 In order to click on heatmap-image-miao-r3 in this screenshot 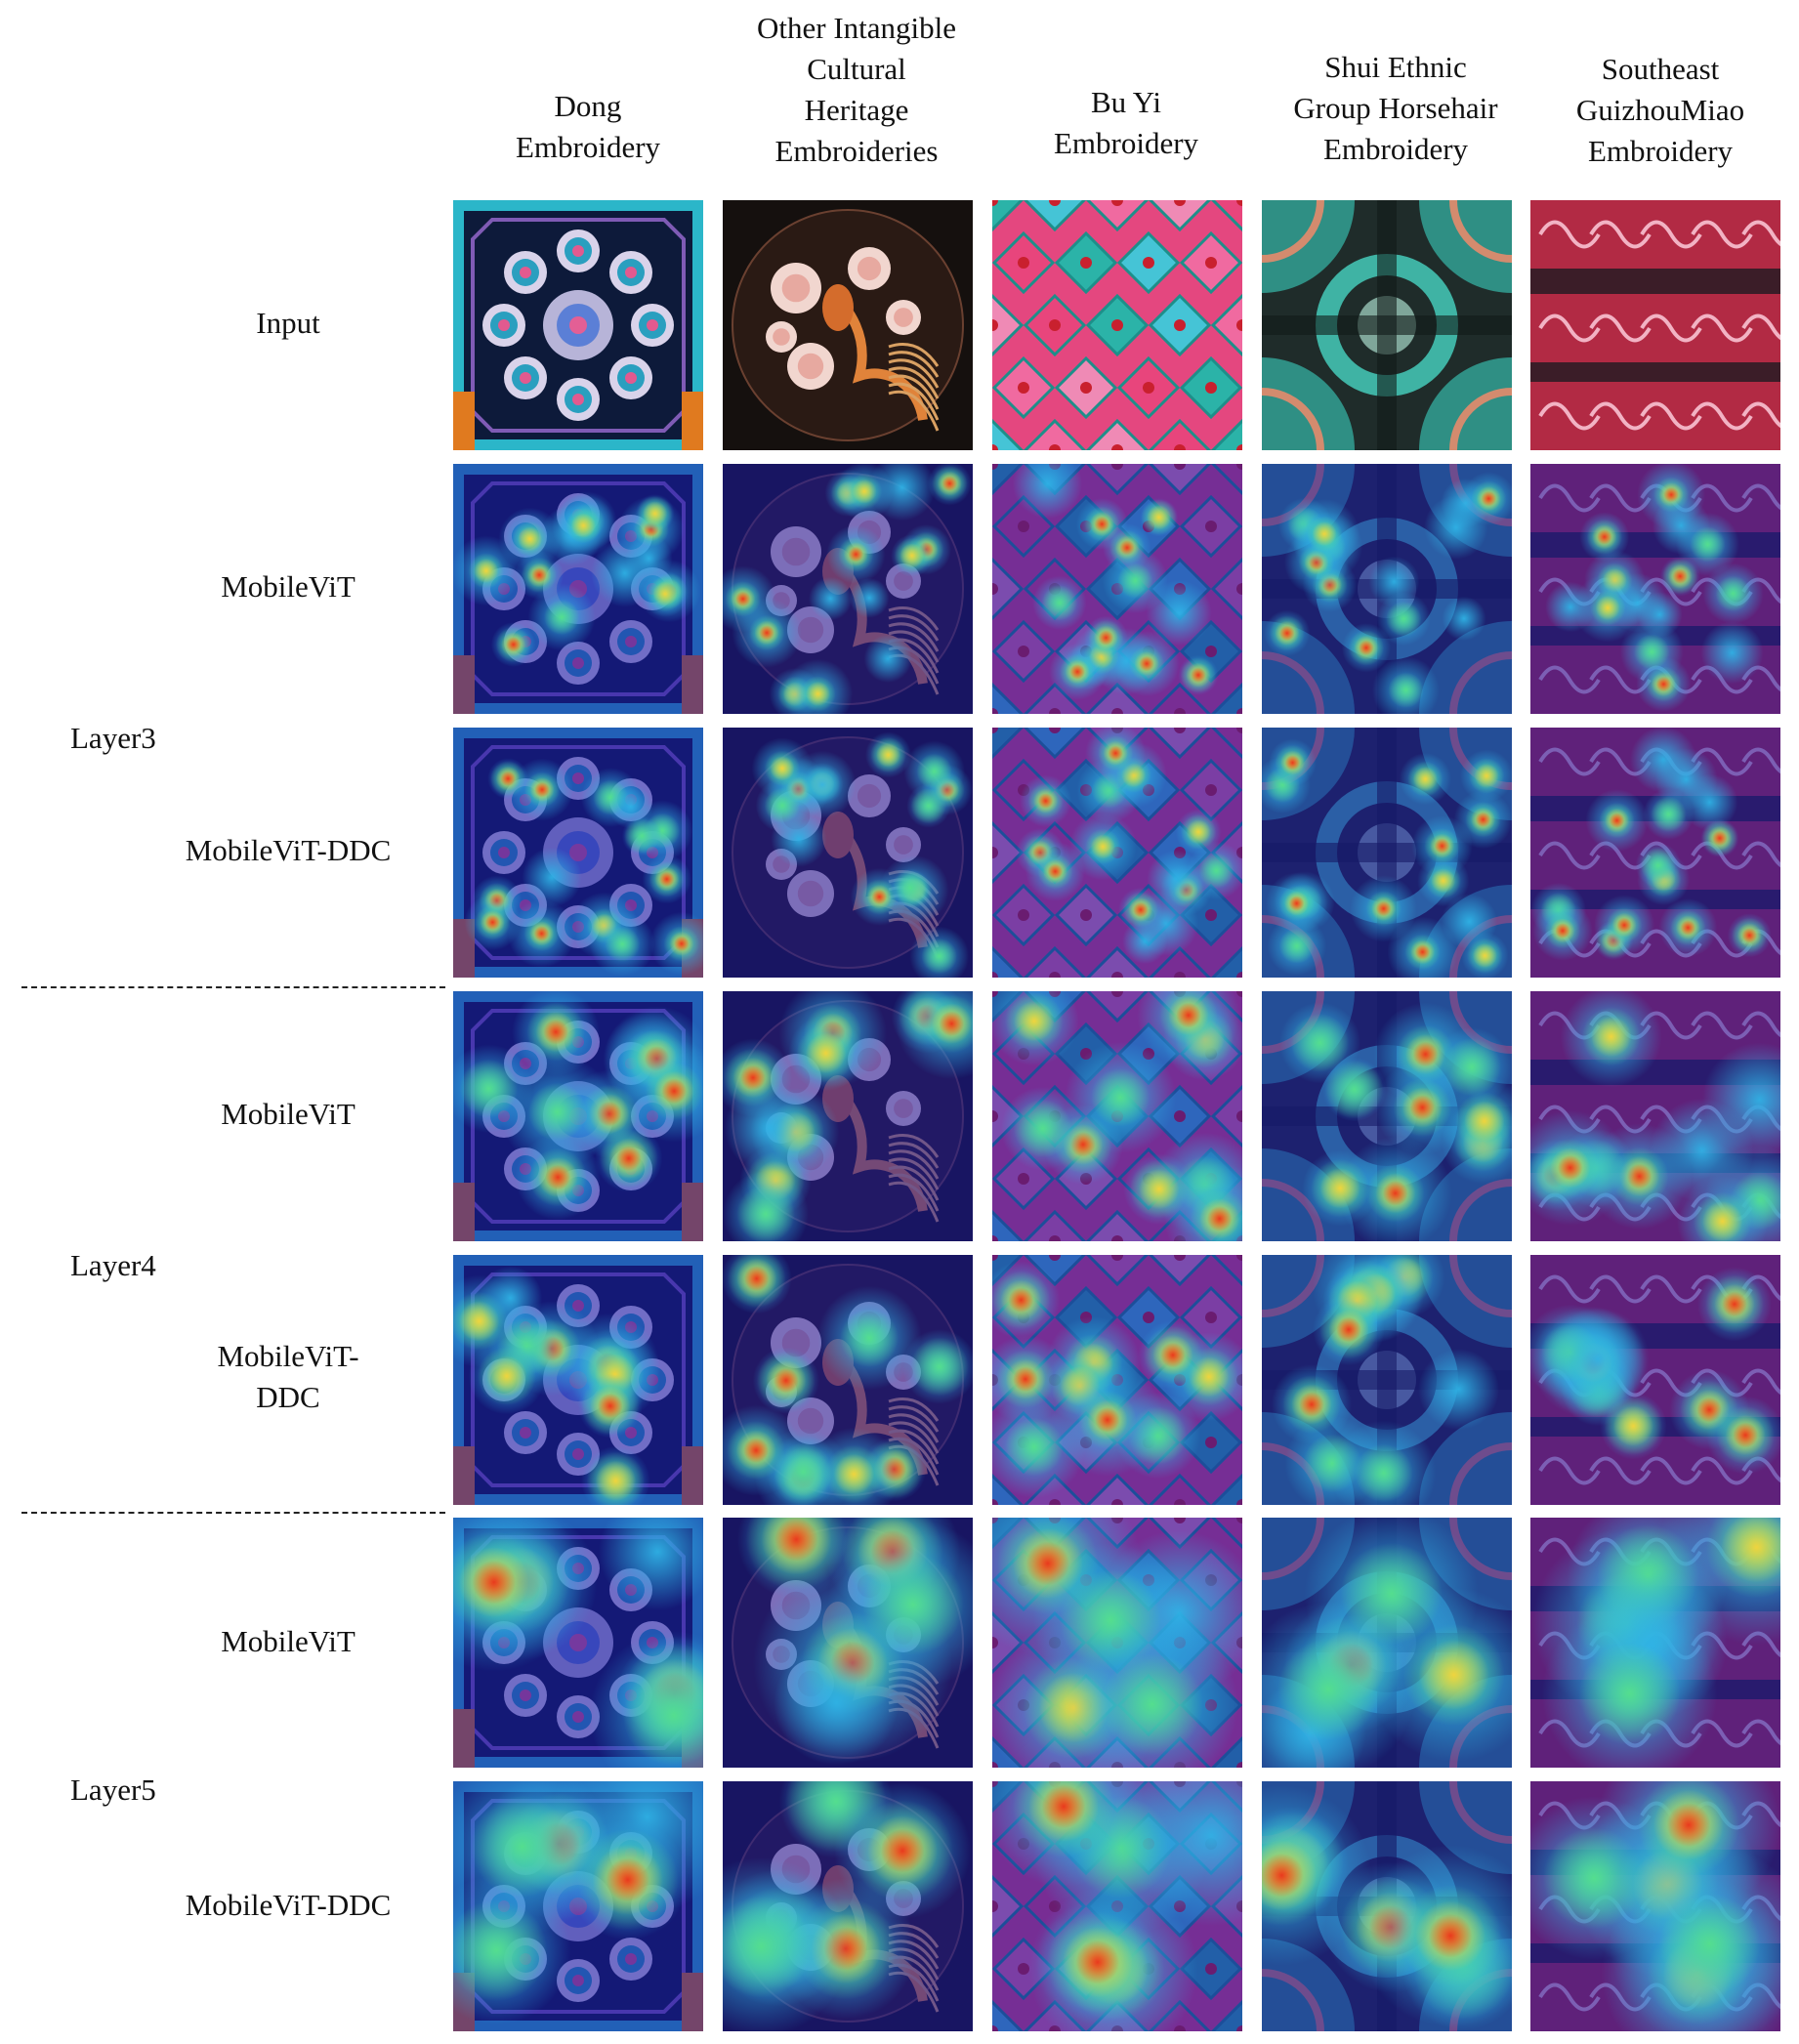, I will do `click(1655, 1116)`.